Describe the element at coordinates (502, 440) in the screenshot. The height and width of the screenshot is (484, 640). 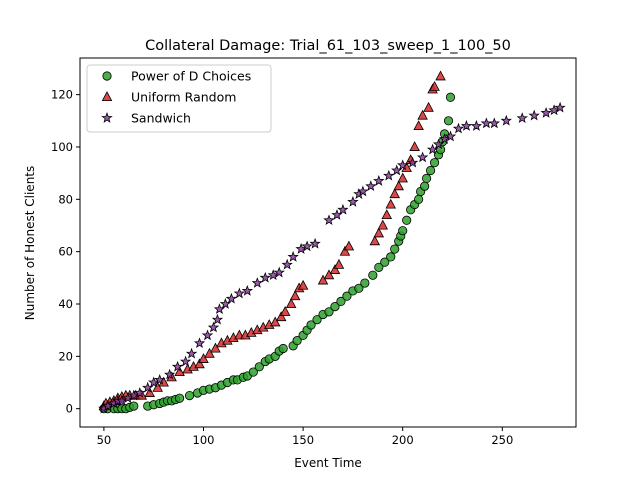
I see `x-tick-label: 250` at that location.